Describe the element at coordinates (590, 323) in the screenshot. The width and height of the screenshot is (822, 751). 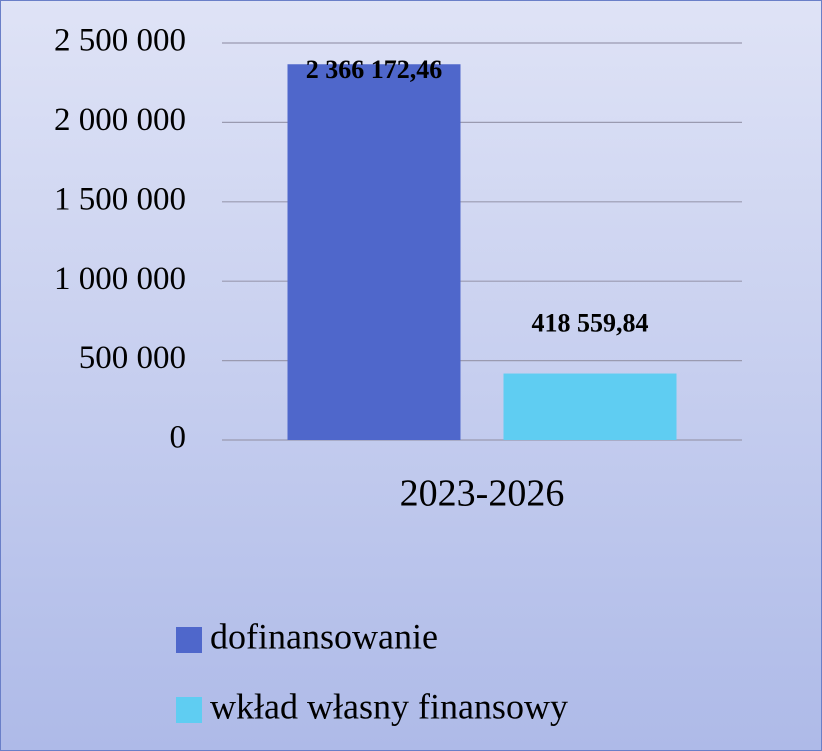
I see `value-label: 418 559,84` at that location.